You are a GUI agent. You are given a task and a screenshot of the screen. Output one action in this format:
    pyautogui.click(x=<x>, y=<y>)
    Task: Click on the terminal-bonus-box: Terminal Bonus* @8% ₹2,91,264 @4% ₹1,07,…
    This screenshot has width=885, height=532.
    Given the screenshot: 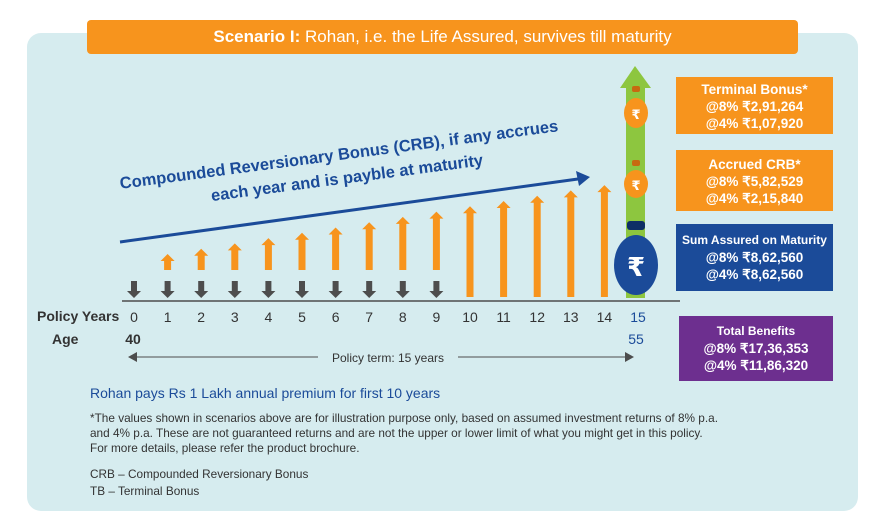 What is the action you would take?
    pyautogui.click(x=754, y=105)
    